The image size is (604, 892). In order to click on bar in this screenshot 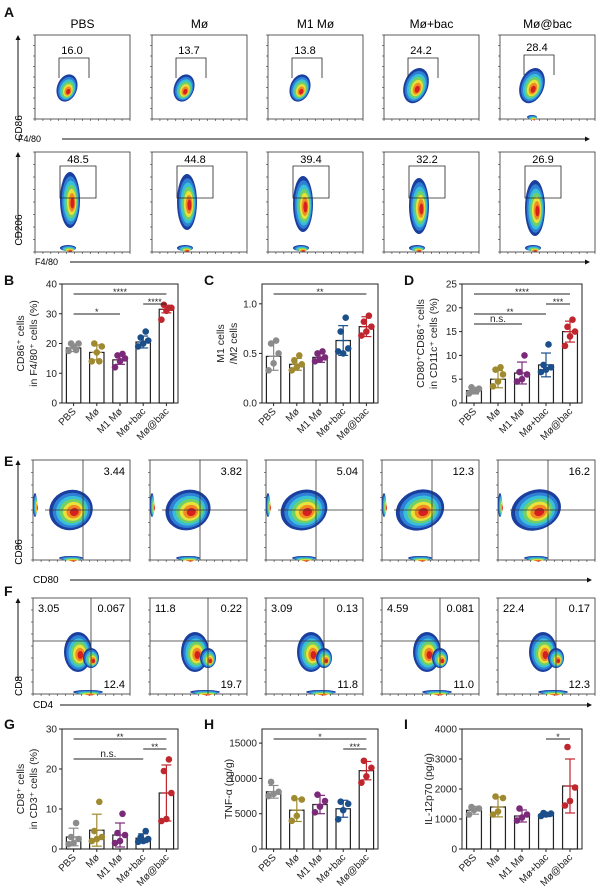, I will do `click(166, 356)`.